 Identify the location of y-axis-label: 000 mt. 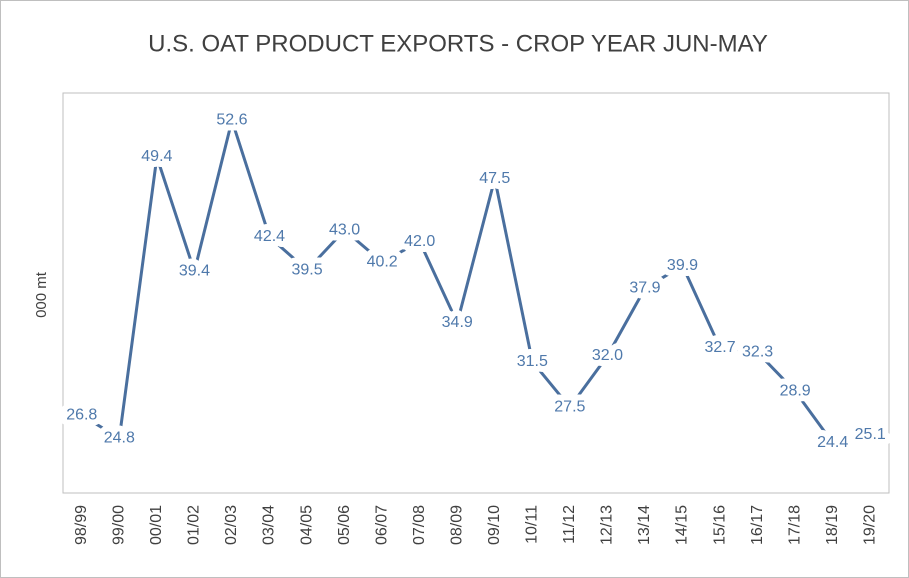
(41, 294).